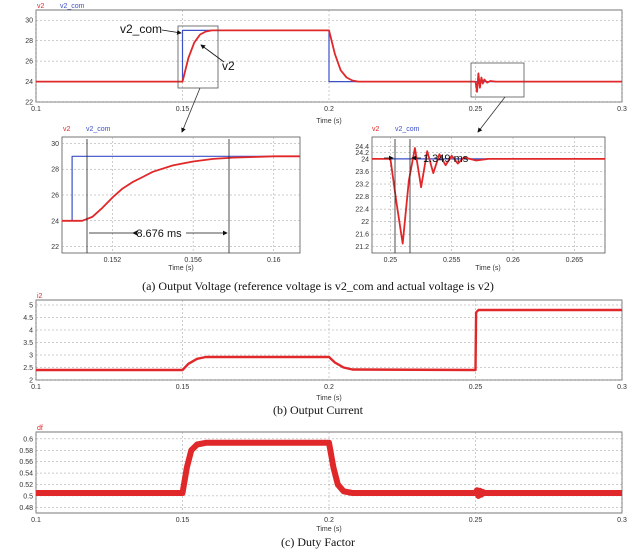  I want to click on y-tick-label: 23.2, so click(362, 185).